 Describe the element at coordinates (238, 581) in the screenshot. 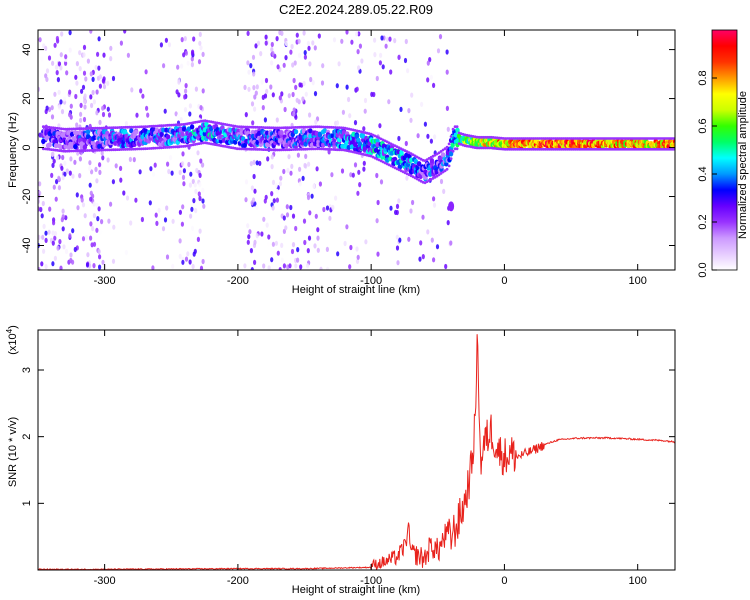

I see `x-tick-label: -200` at that location.